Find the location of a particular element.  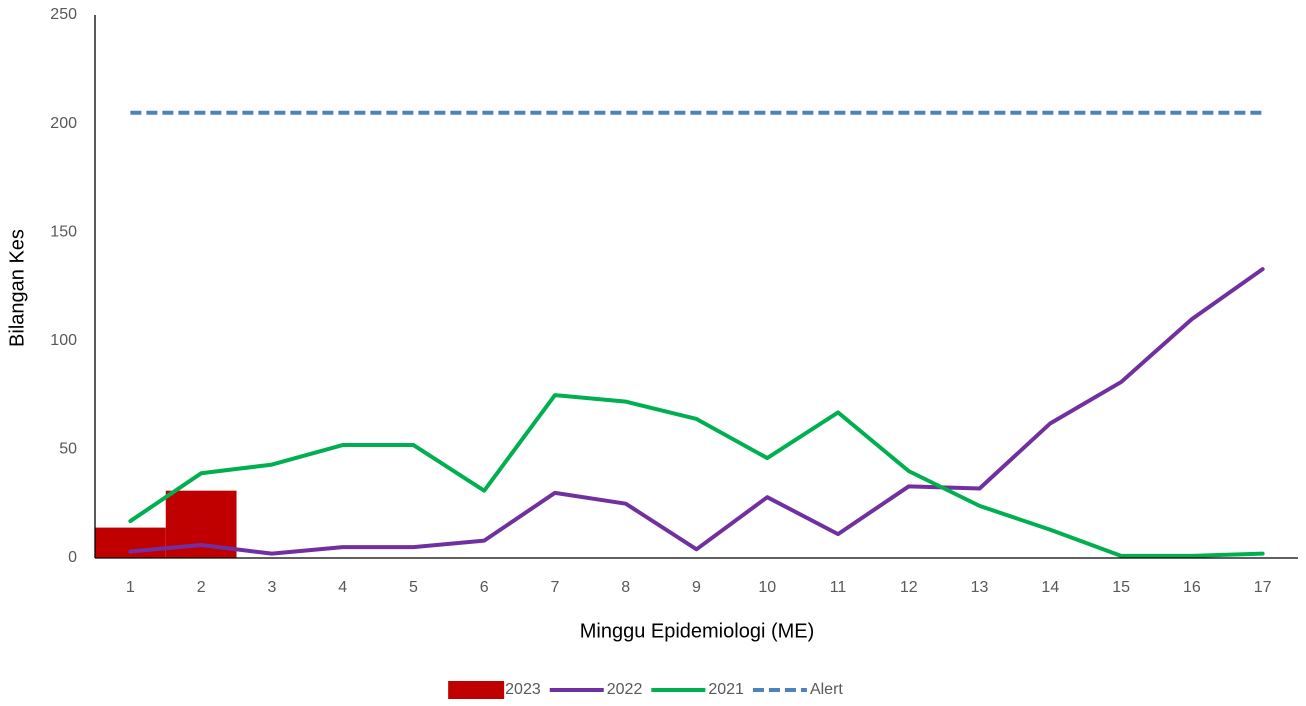

x-tick-label: 8 is located at coordinates (625, 587).